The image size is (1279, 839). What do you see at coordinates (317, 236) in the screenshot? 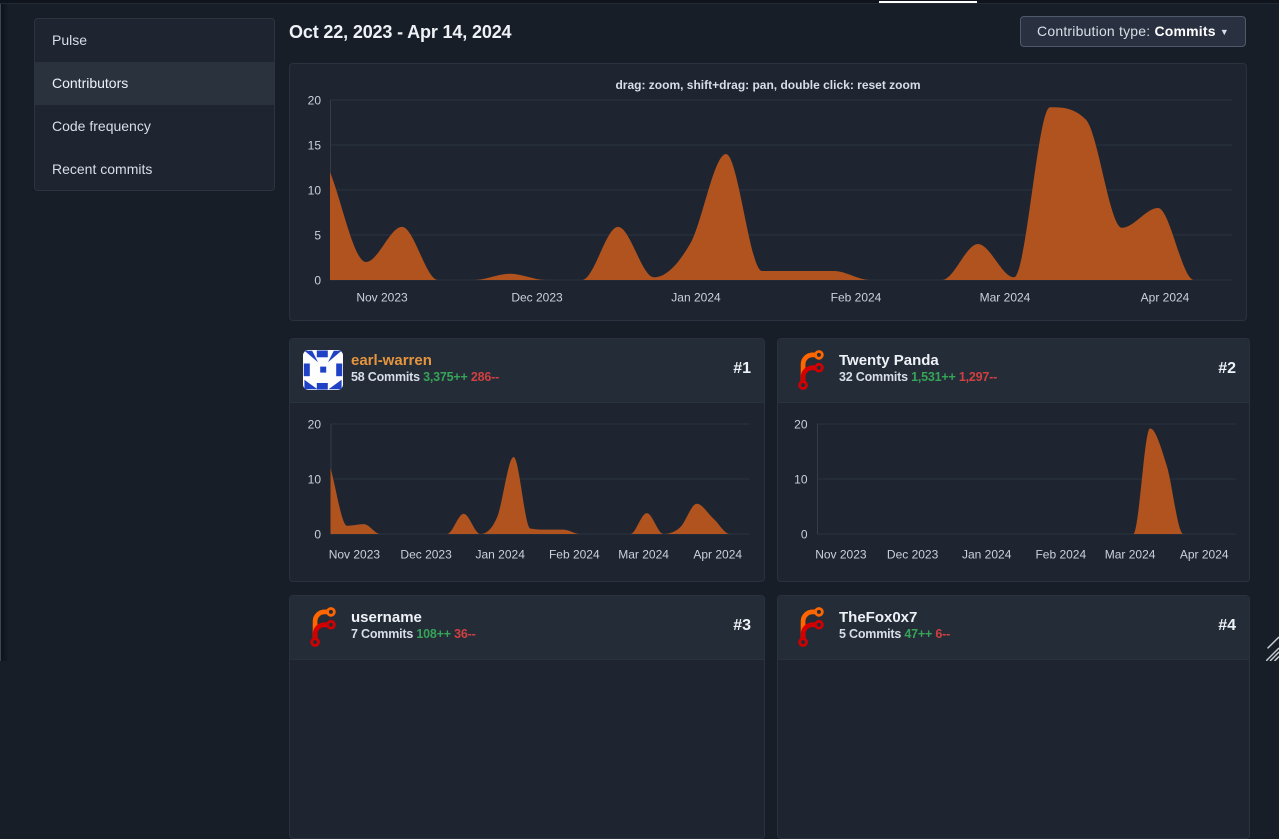
I see `svg-text: 5` at bounding box center [317, 236].